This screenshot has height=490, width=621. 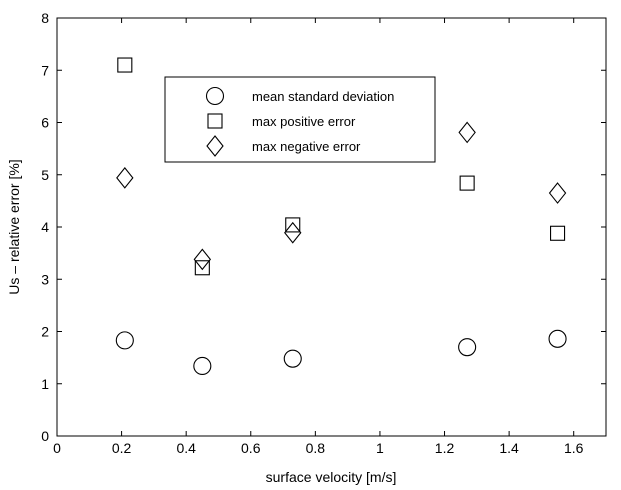 I want to click on x-tick-label: 1.4, so click(x=509, y=448).